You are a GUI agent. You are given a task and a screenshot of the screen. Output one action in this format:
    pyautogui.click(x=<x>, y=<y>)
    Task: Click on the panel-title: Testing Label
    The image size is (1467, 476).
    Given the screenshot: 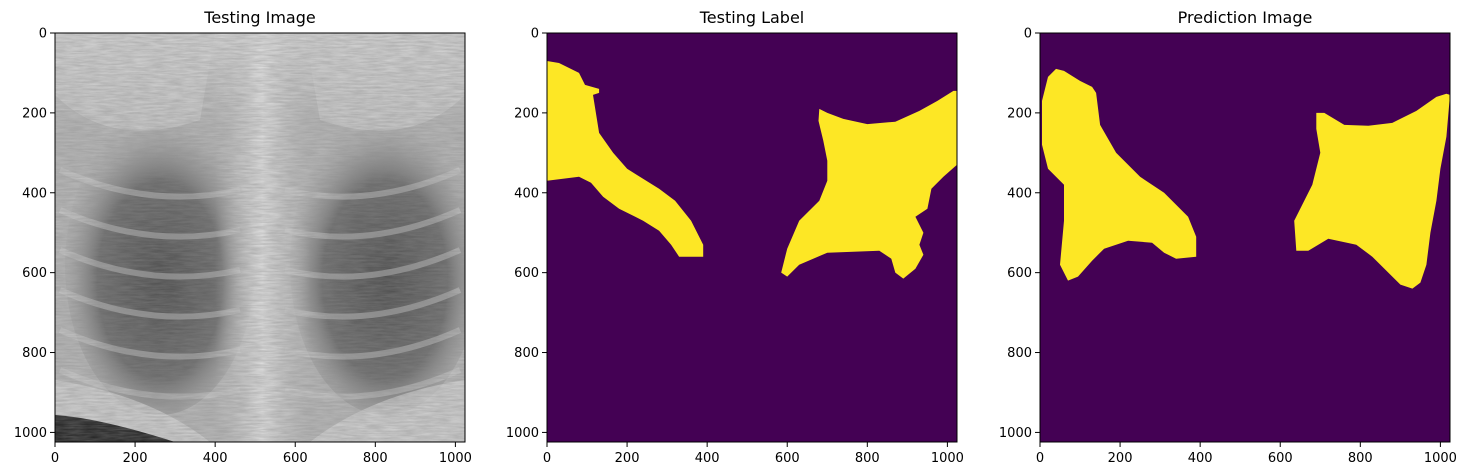 What is the action you would take?
    pyautogui.click(x=752, y=17)
    